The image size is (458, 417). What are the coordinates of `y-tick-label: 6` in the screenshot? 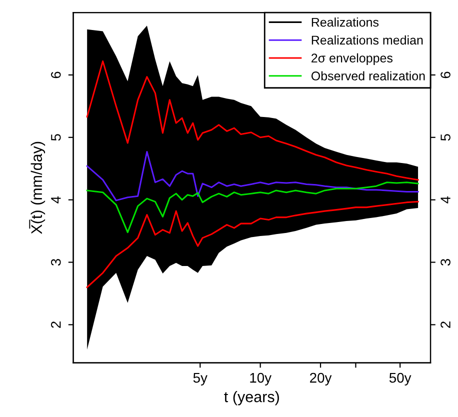 It's located at (55, 75).